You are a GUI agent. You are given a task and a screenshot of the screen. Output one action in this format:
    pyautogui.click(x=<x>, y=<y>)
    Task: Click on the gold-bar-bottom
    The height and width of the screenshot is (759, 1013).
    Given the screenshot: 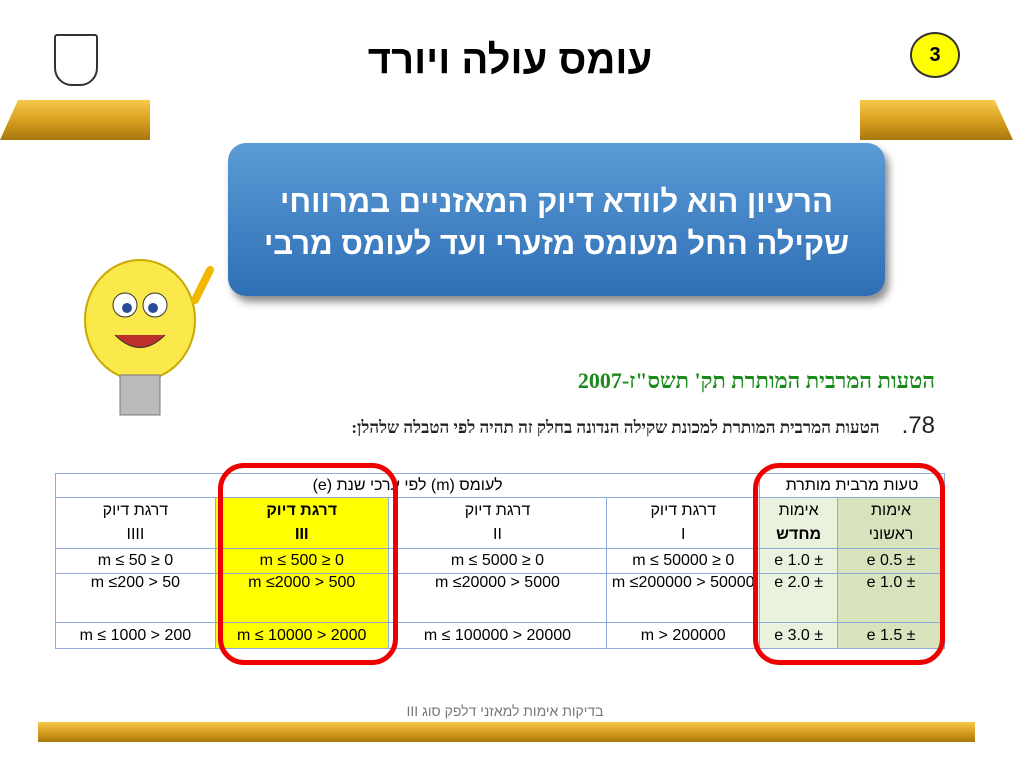 What is the action you would take?
    pyautogui.click(x=506, y=732)
    